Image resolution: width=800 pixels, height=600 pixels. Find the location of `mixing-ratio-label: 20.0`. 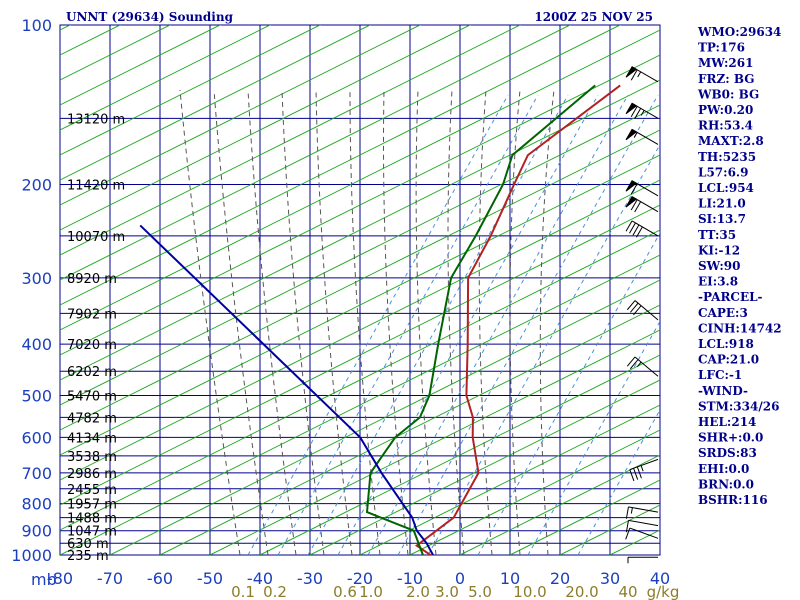

mixing-ratio-label: 20.0 is located at coordinates (581, 591).